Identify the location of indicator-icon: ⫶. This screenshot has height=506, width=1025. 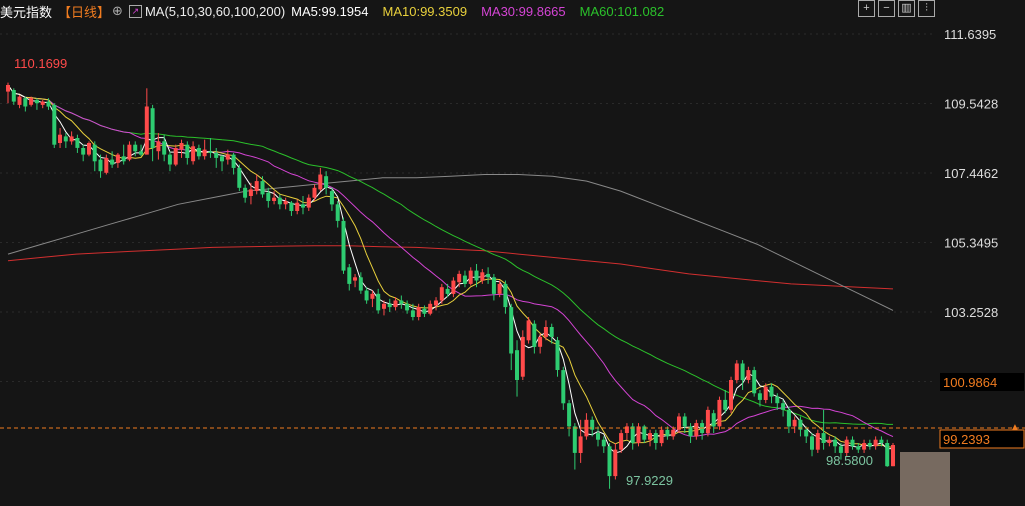
(926, 8).